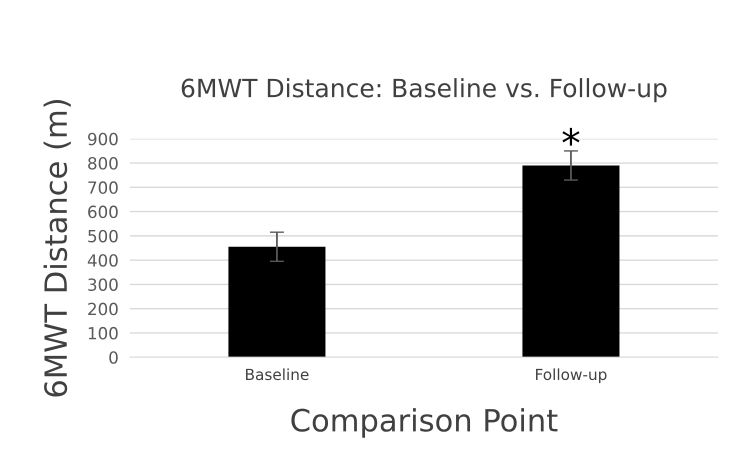 The image size is (751, 458). Describe the element at coordinates (103, 139) in the screenshot. I see `y-tick-label: 900` at that location.